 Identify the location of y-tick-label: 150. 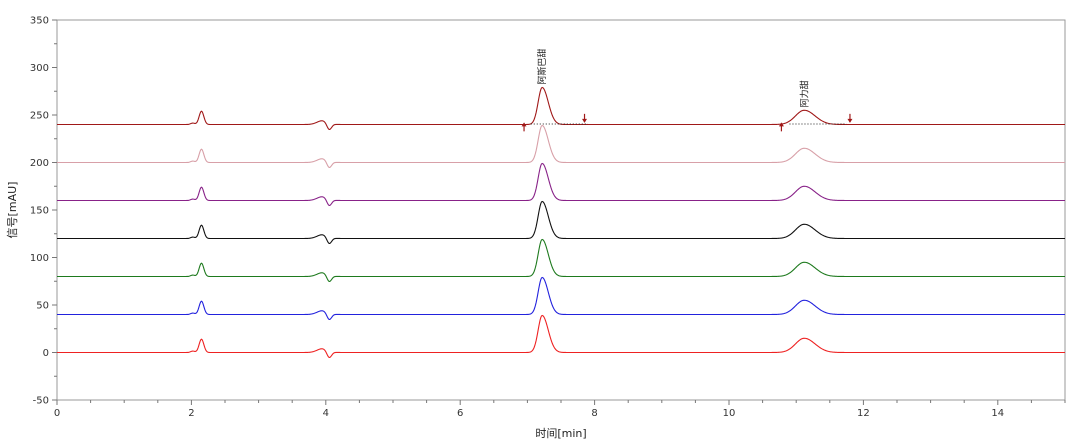
(39, 211).